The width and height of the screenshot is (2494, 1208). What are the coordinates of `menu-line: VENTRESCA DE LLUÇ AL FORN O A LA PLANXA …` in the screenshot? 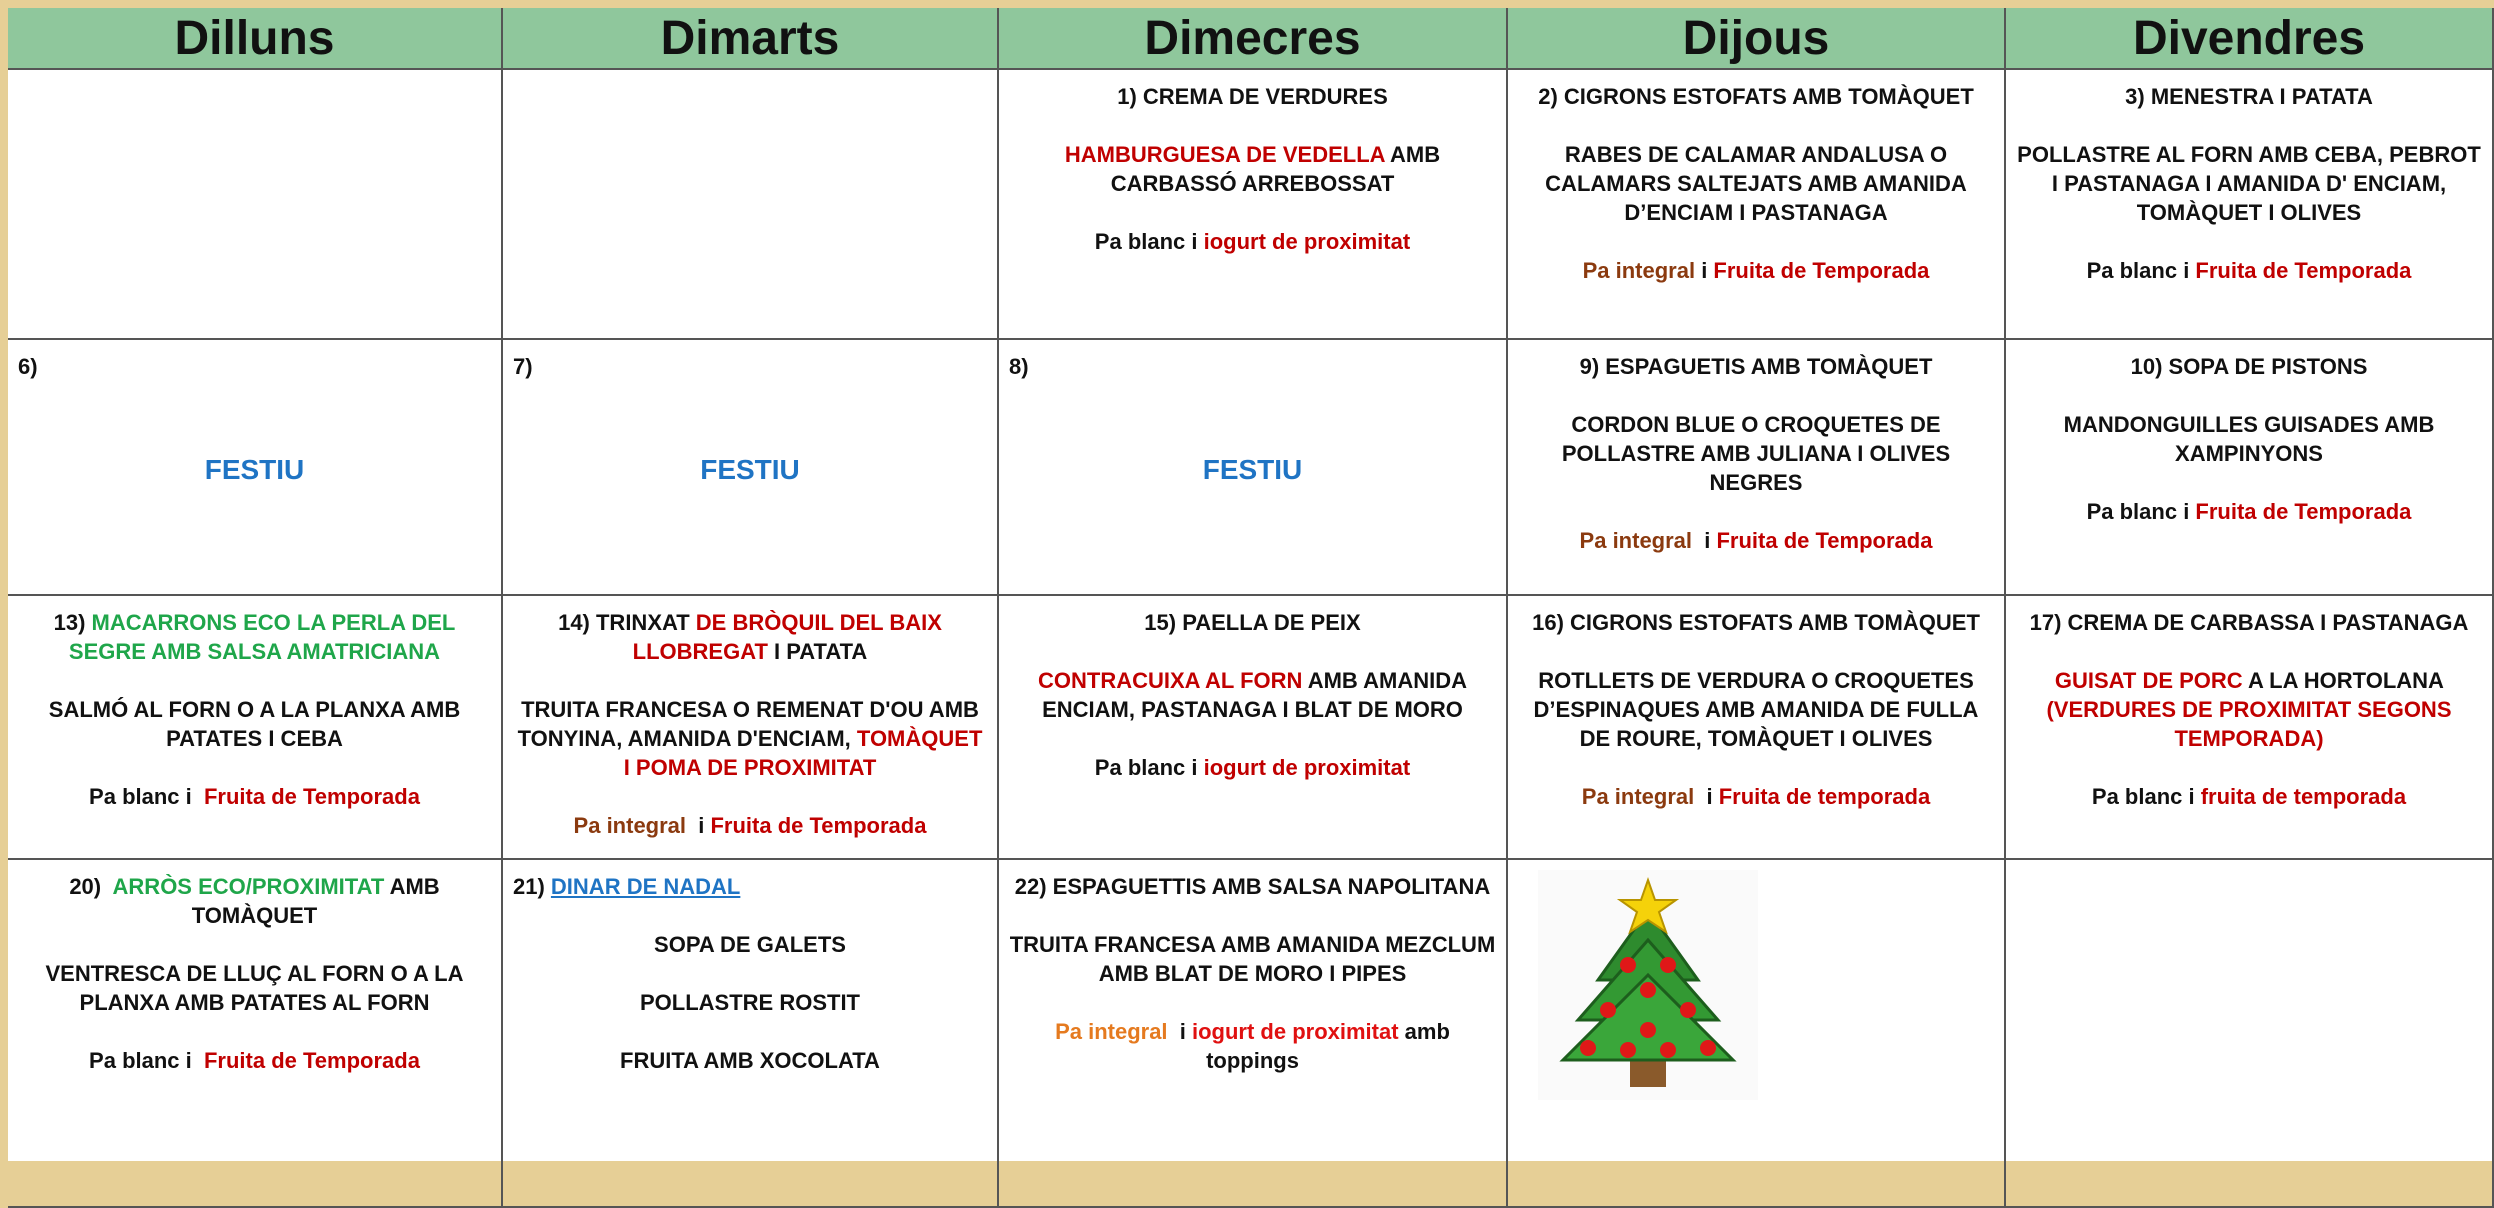 It's located at (254, 988).